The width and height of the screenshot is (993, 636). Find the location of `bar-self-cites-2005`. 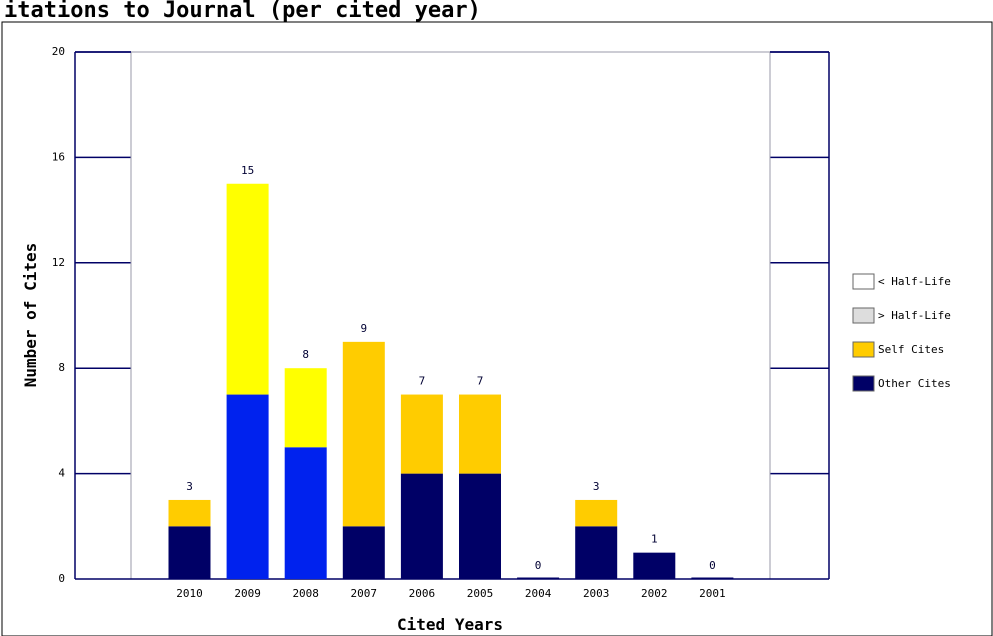

bar-self-cites-2005 is located at coordinates (480, 434).